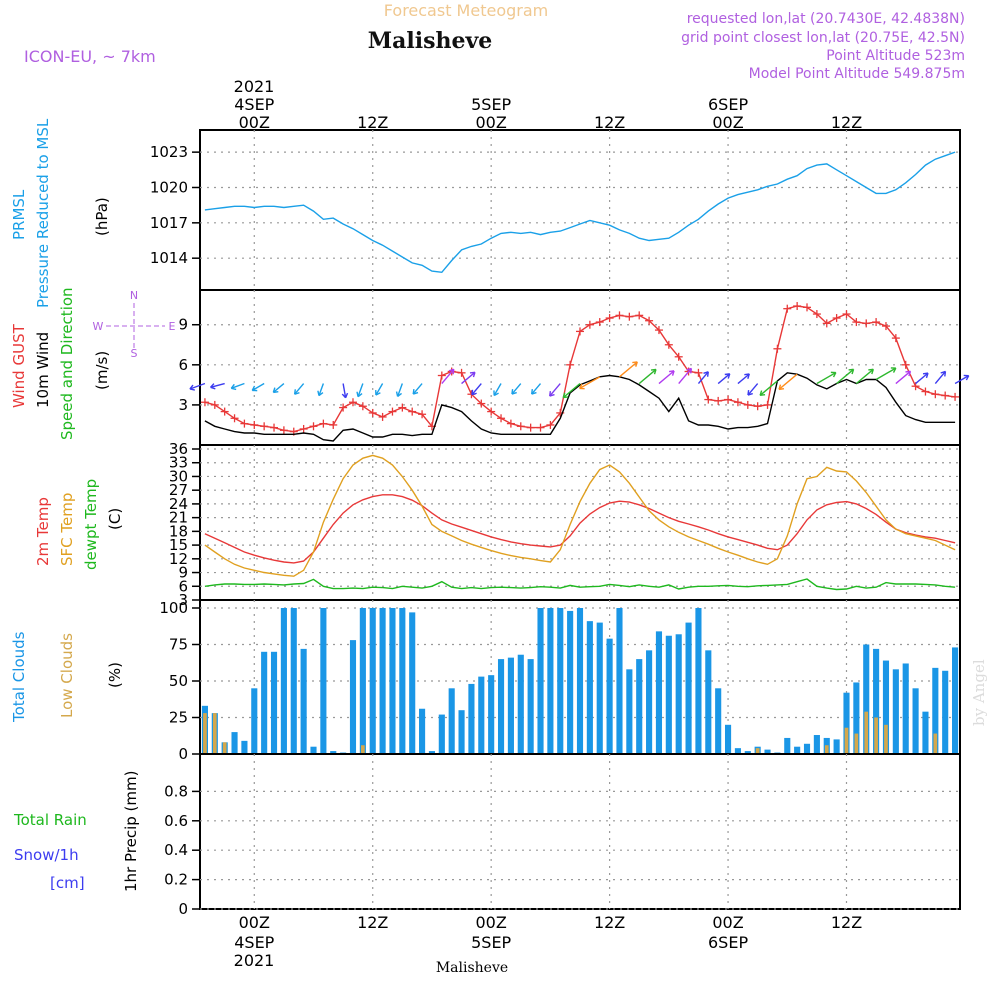  I want to click on clouds-ytick-label: 50, so click(178, 681).